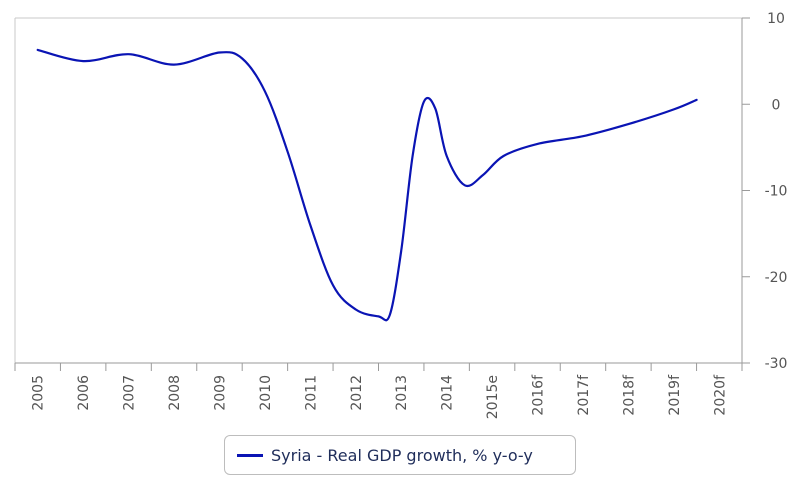 This screenshot has height=500, width=800. What do you see at coordinates (311, 393) in the screenshot?
I see `x-tick-label: 2011` at bounding box center [311, 393].